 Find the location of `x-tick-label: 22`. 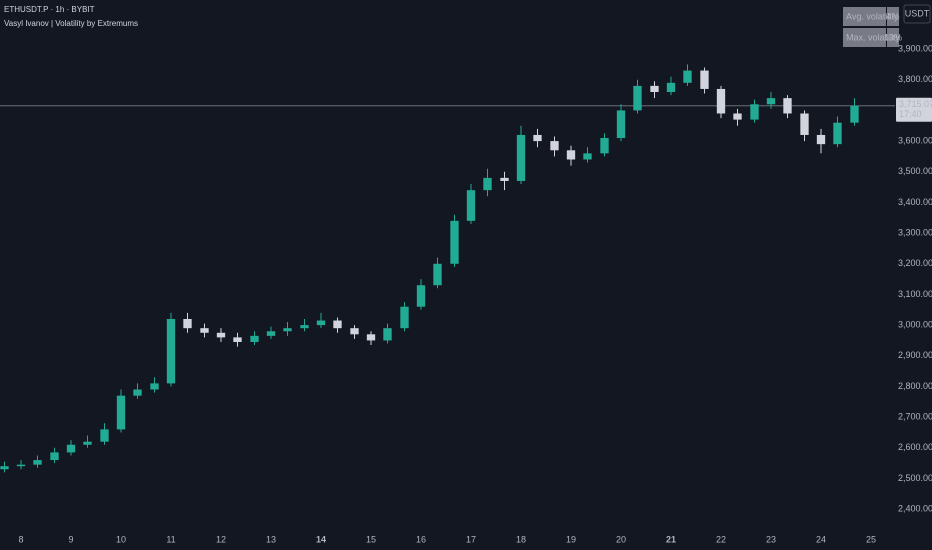

x-tick-label: 22 is located at coordinates (721, 539).